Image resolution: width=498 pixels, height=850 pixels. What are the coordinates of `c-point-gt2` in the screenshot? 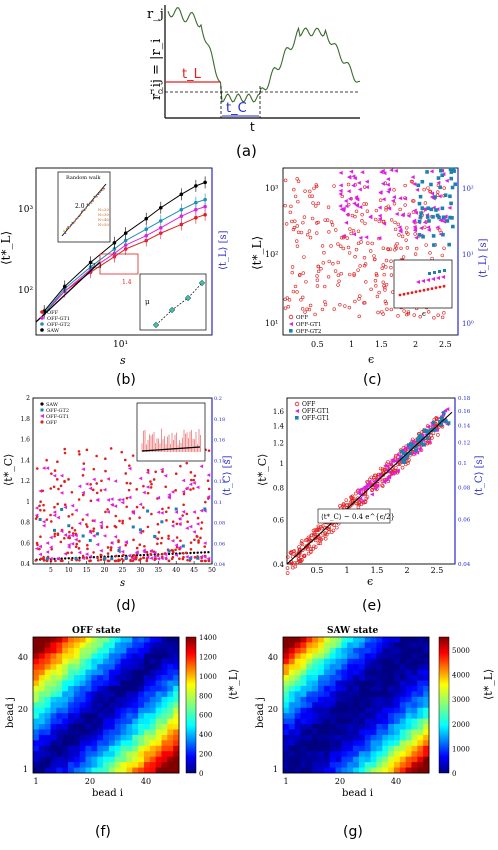 It's located at (422, 208).